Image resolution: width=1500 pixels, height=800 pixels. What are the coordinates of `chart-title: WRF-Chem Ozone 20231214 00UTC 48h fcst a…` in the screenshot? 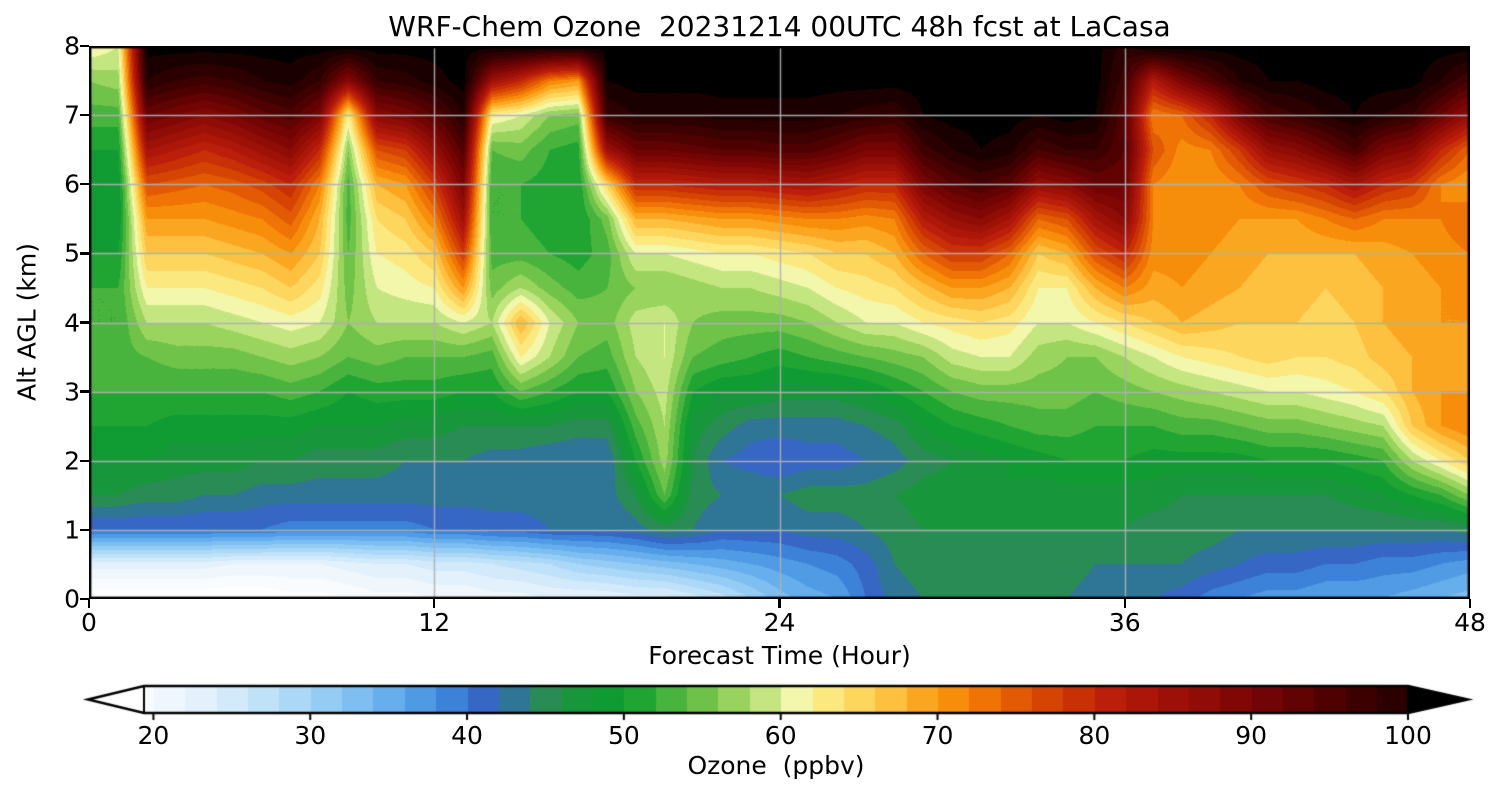 It's located at (779, 26).